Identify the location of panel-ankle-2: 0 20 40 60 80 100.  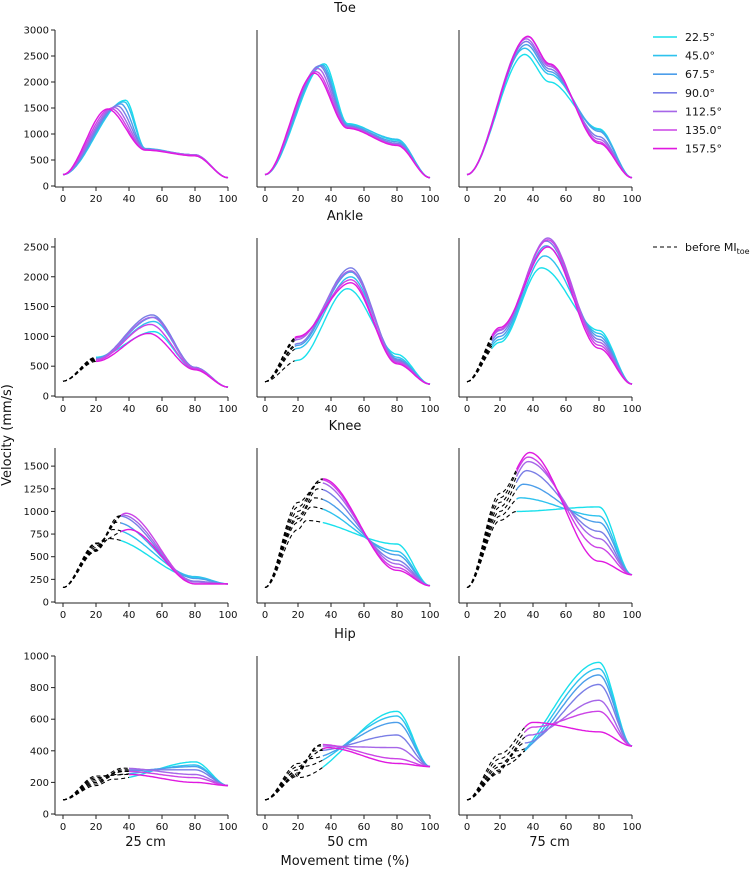
(348, 326).